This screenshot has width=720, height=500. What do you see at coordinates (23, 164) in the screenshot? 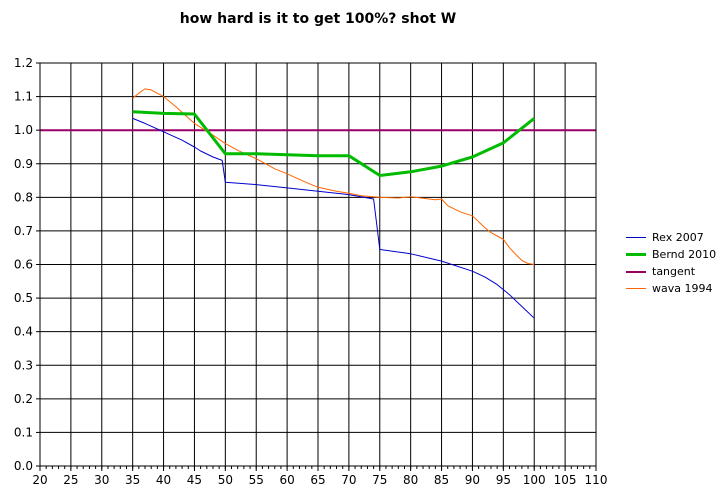
I see `y-tick-label: 0.9` at bounding box center [23, 164].